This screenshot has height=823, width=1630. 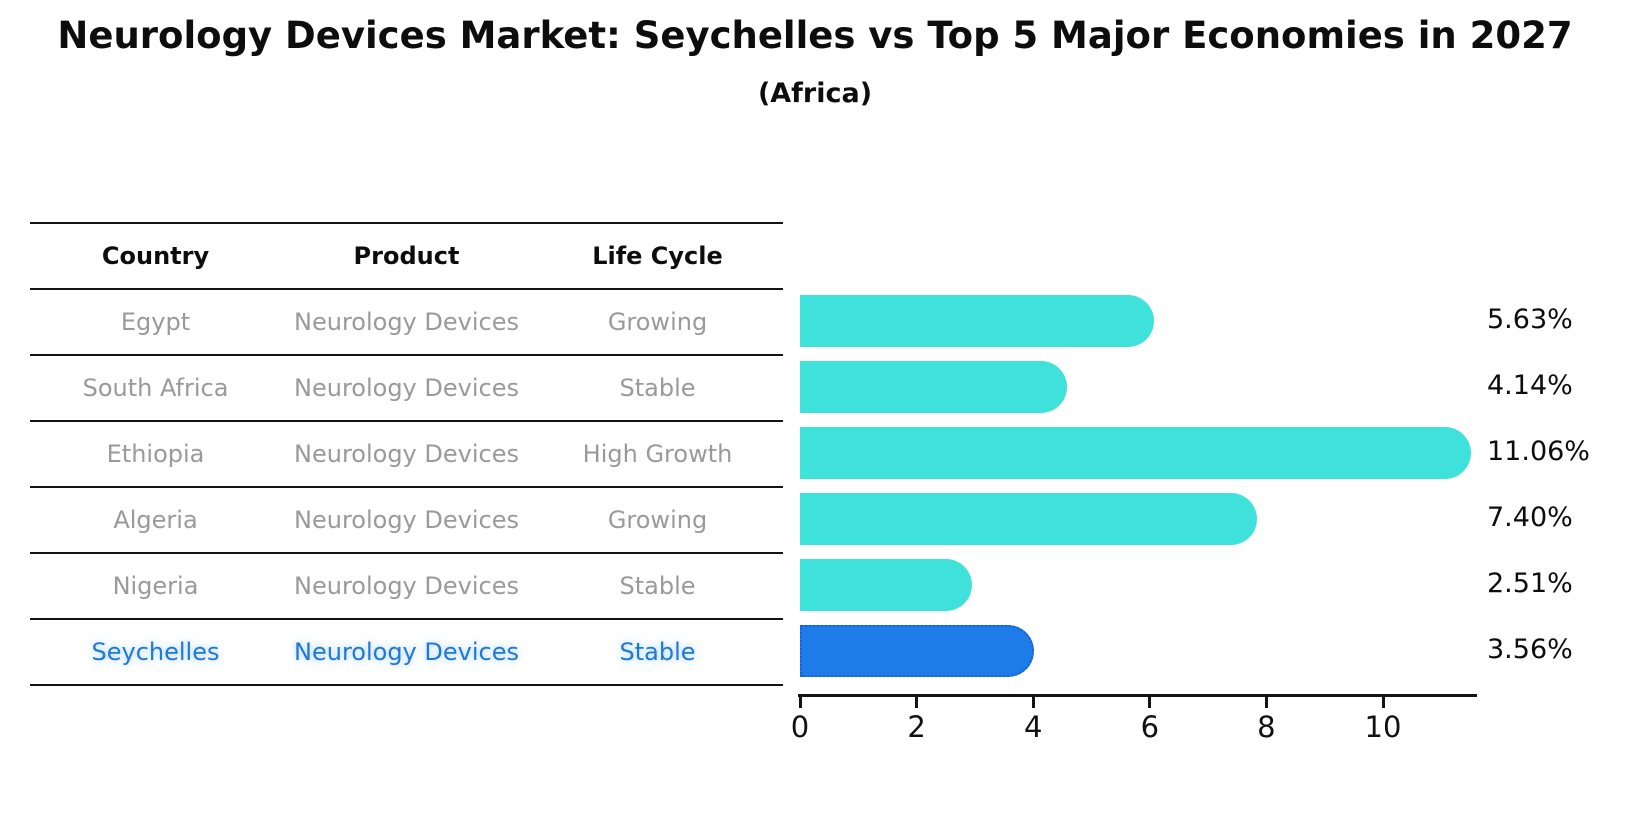 I want to click on column-header-product: Product, so click(x=406, y=256).